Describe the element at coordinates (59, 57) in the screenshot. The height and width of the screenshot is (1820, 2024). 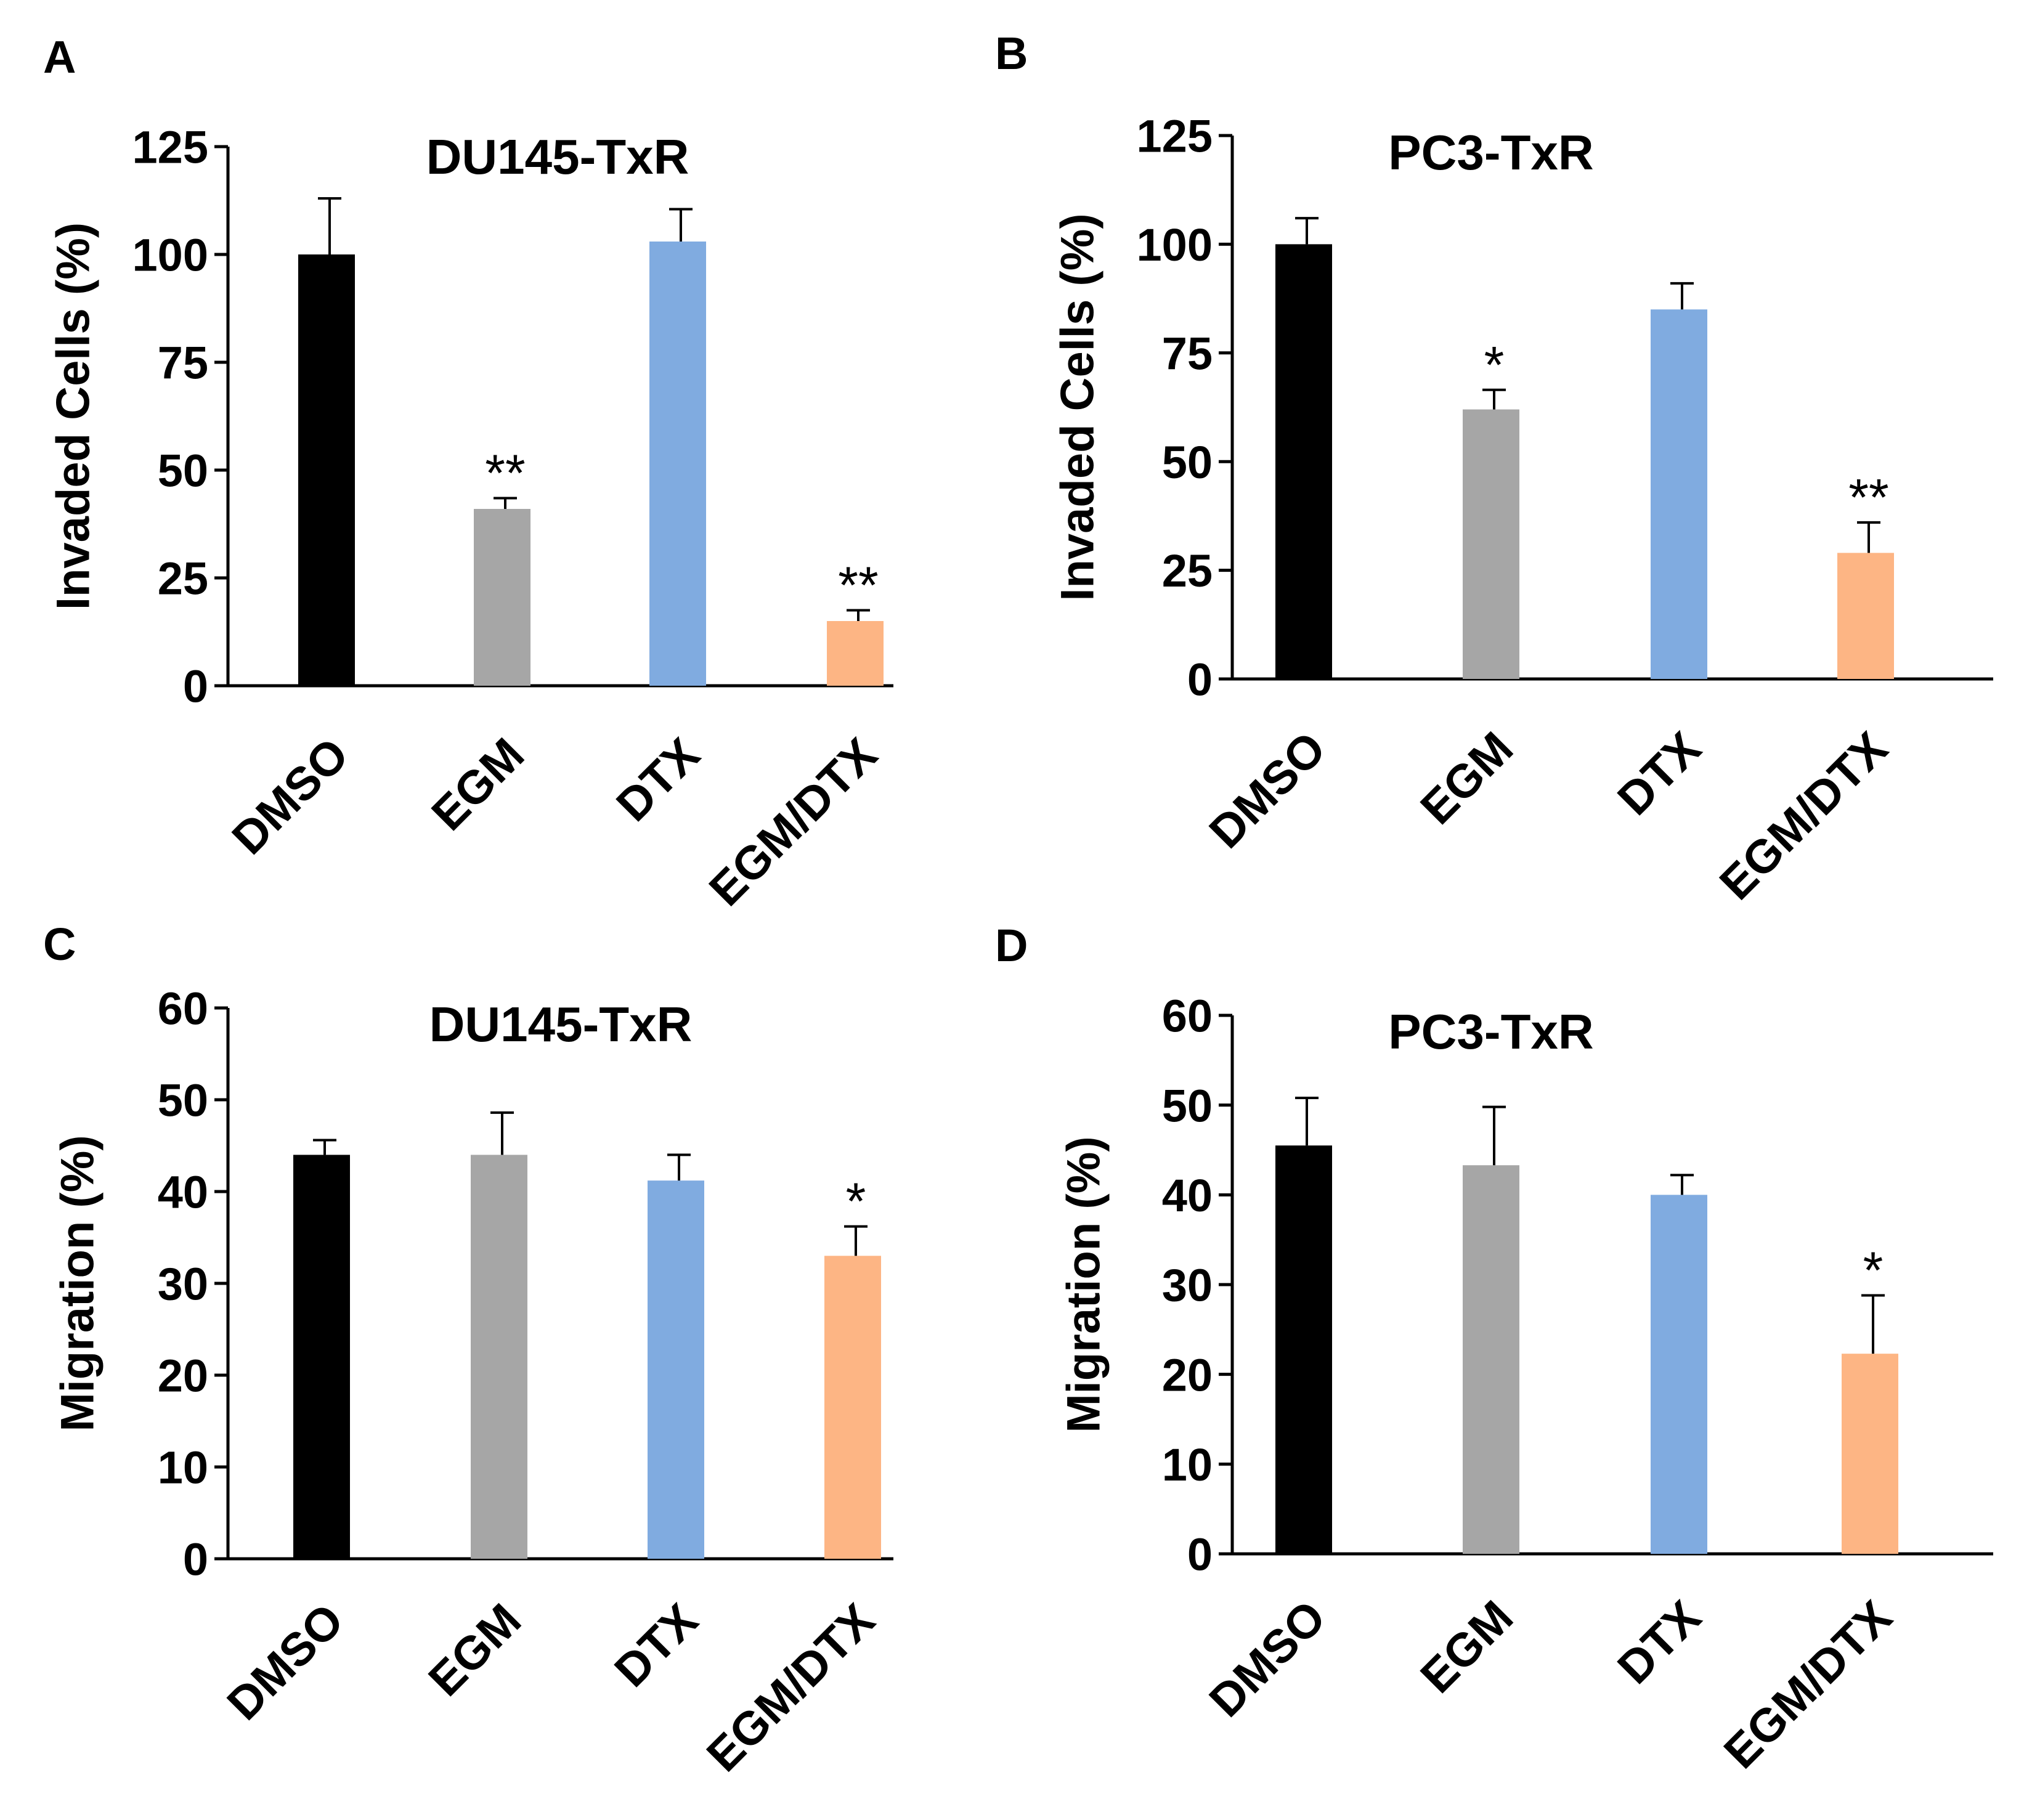
I see `panel-letter: A` at that location.